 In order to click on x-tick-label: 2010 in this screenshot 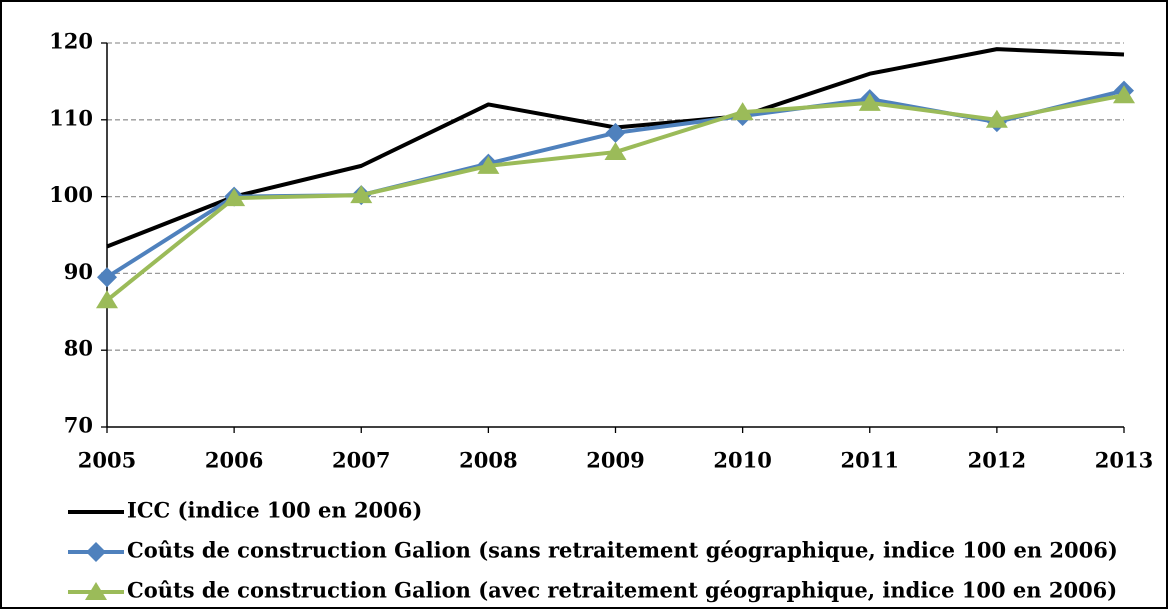, I will do `click(742, 460)`.